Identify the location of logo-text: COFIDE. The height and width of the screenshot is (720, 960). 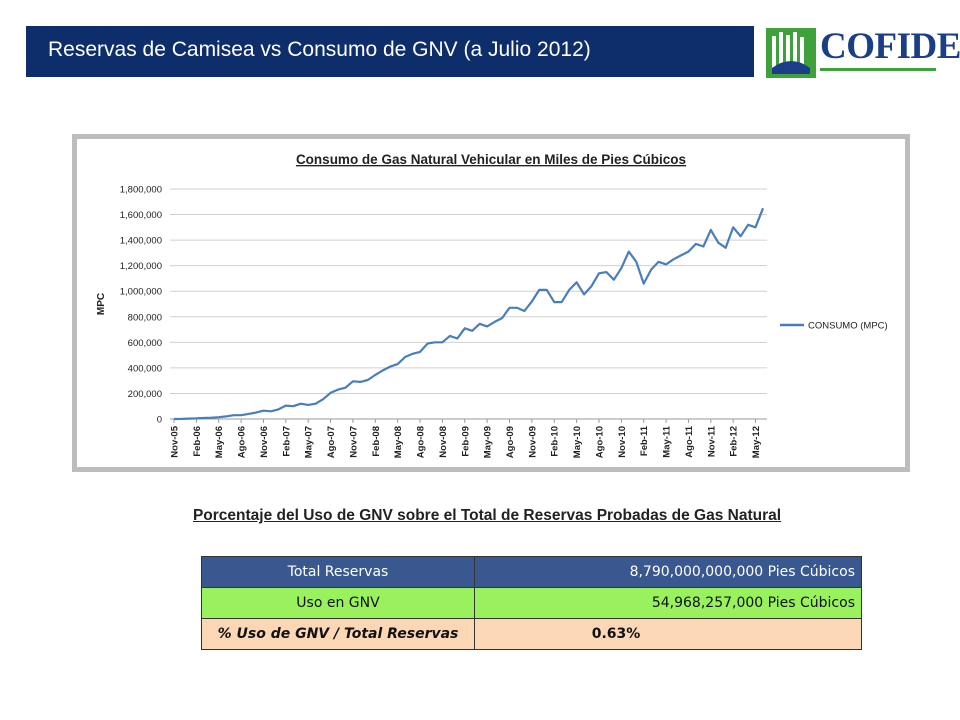
(890, 46).